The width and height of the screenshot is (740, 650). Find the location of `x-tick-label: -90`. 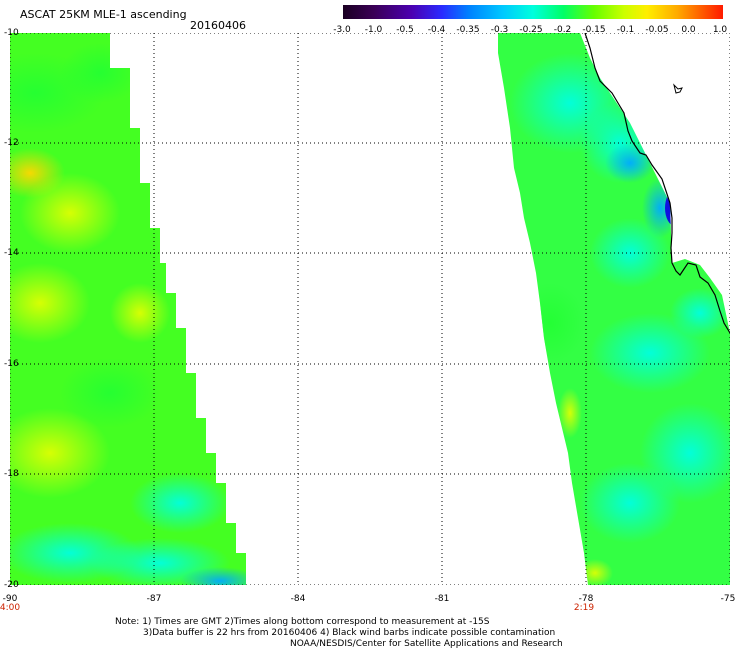

x-tick-label: -90 is located at coordinates (10, 599).